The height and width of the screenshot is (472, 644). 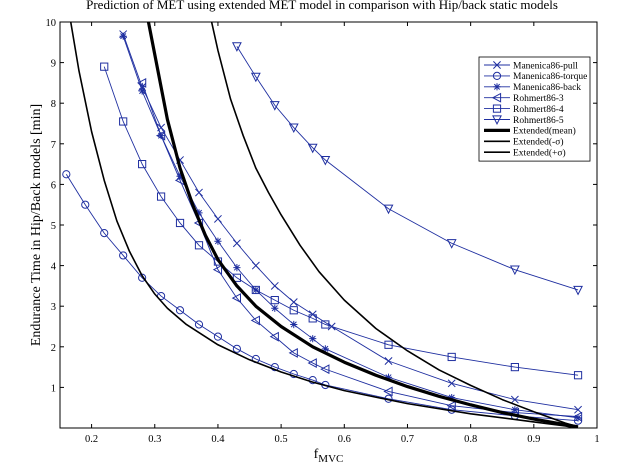 I want to click on x-axis-title-main: f, so click(x=316, y=454).